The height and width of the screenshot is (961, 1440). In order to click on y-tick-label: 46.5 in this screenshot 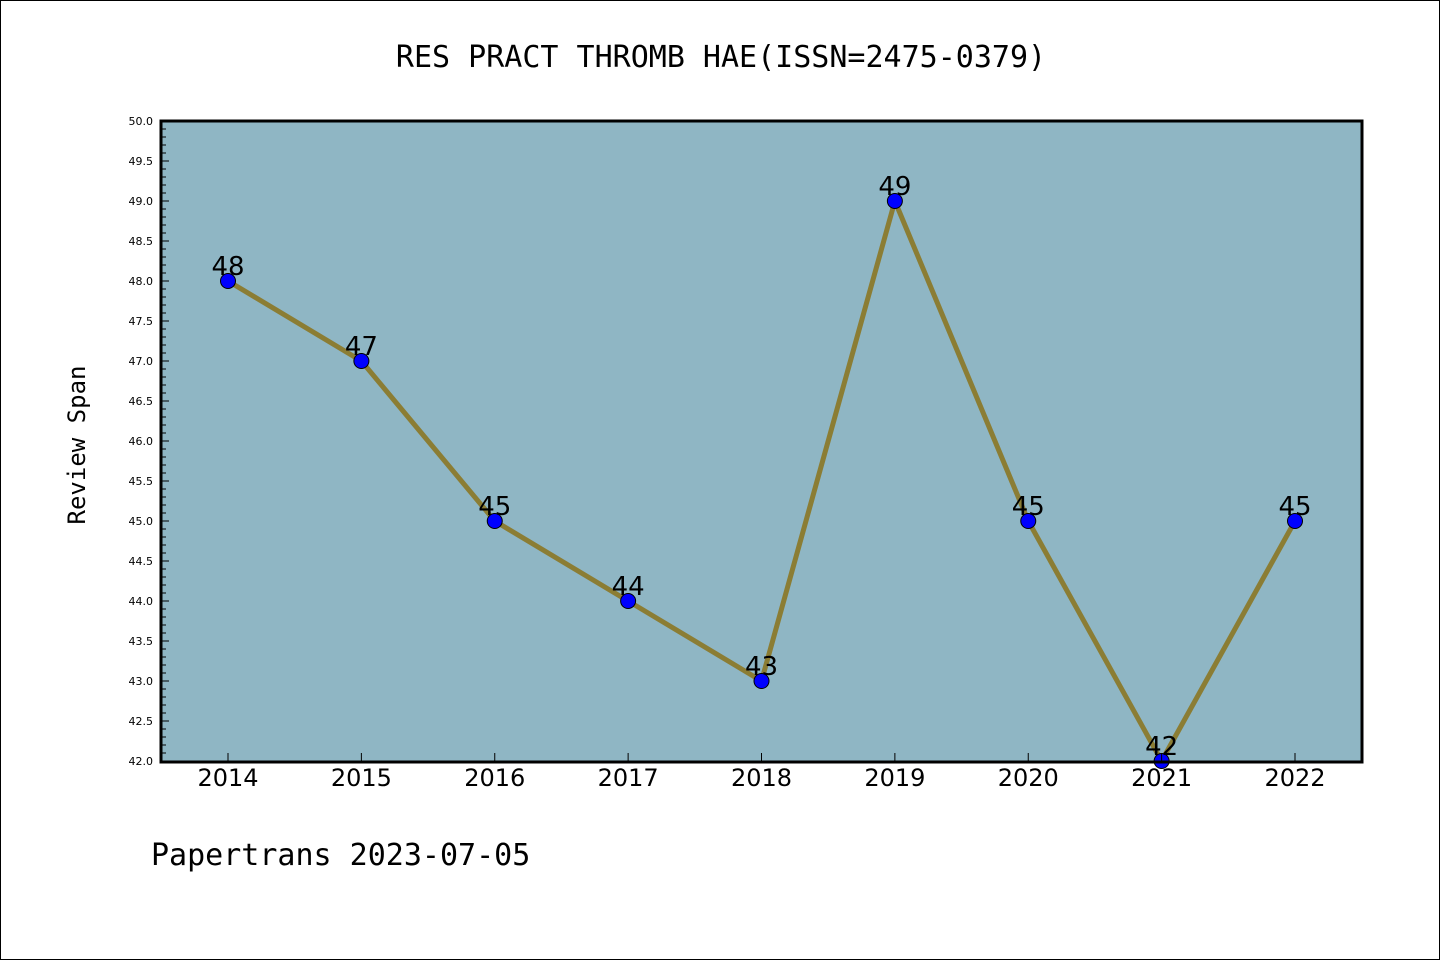, I will do `click(141, 401)`.